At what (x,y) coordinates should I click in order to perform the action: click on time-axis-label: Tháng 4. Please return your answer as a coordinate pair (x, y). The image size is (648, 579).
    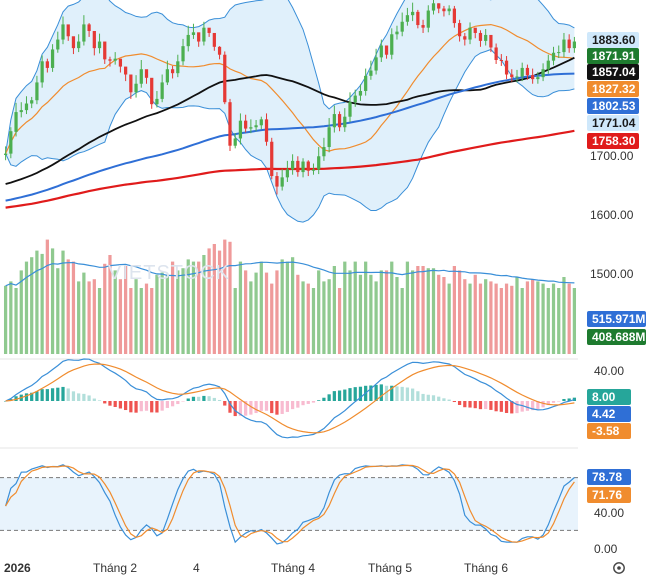
    Looking at the image, I should click on (293, 568).